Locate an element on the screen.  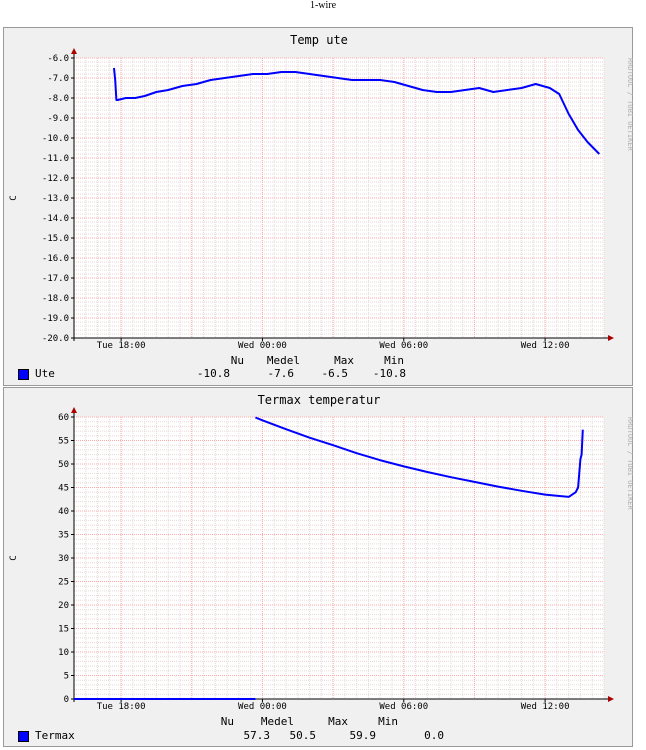
y-tick-label: 60 is located at coordinates (63, 418).